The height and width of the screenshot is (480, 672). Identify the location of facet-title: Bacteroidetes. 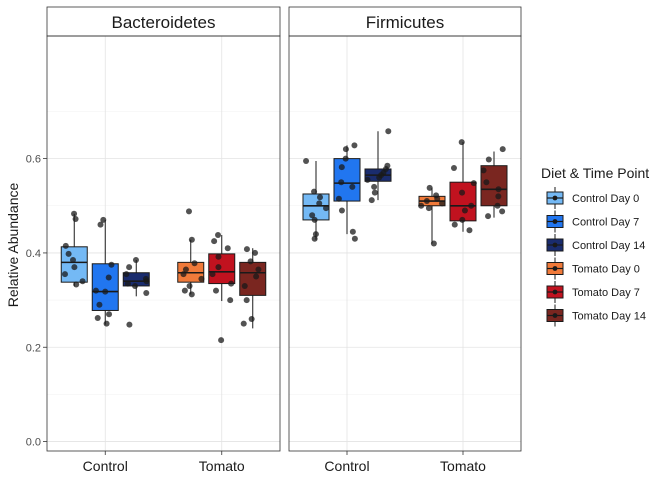
(164, 22).